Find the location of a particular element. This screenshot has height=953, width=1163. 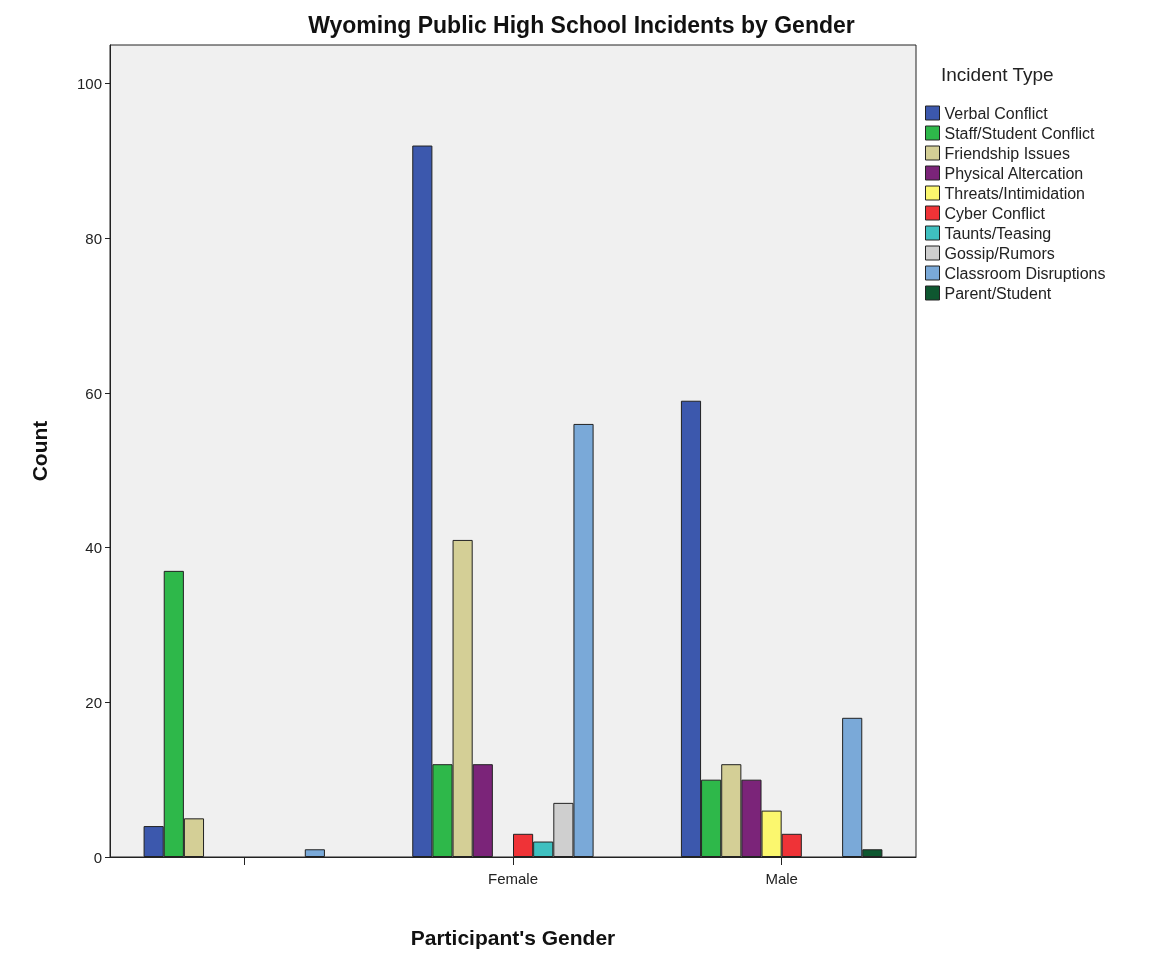

y-tick-label: 100 is located at coordinates (89, 84).